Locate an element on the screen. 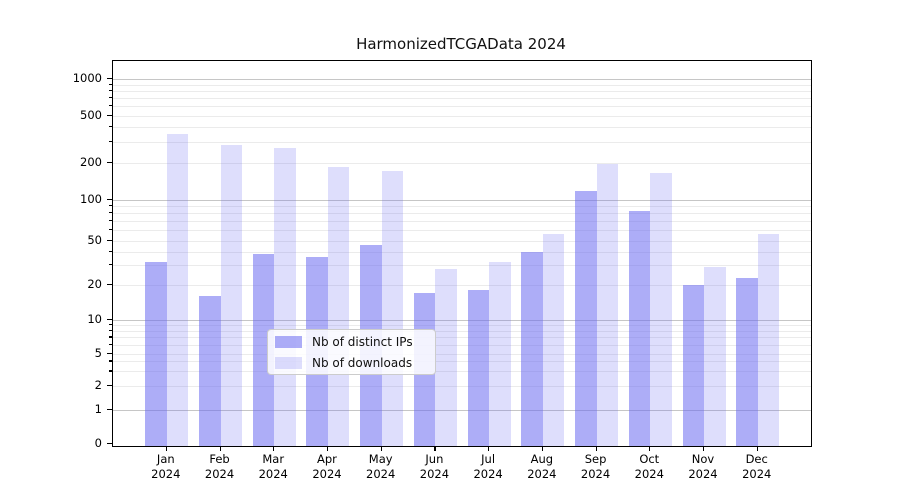  y-tick-label: 1000 is located at coordinates (87, 78).